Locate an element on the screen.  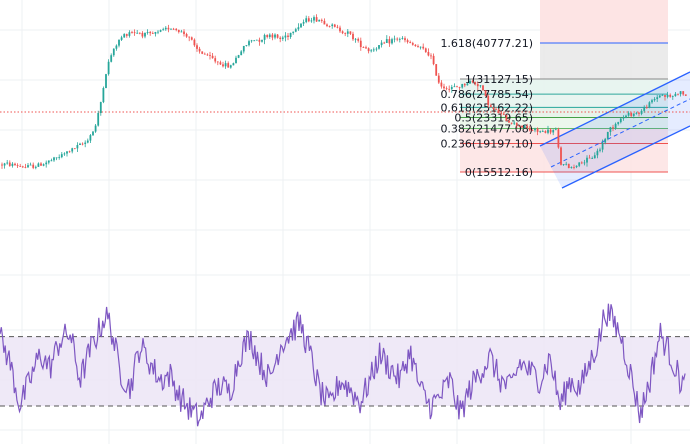
fib-zone-extension is located at coordinates (604, 21).